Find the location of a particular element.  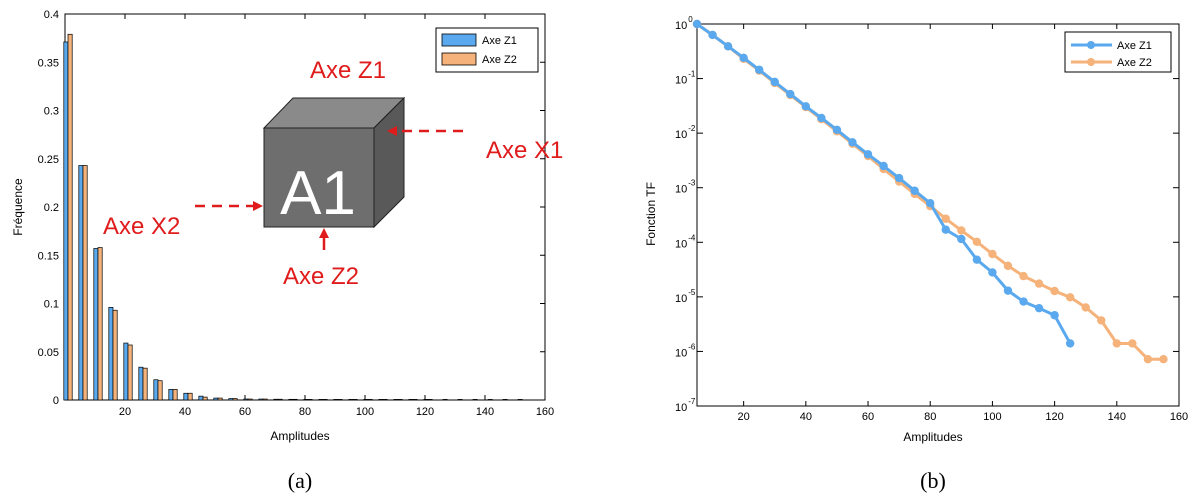

y-tick-label-a: 0.3 is located at coordinates (51, 112).